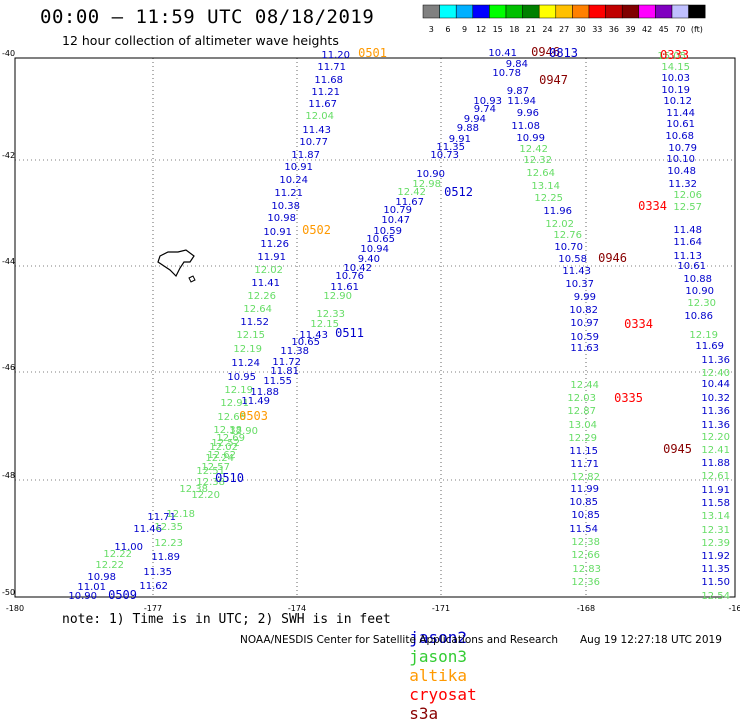  I want to click on swh-value-label: 9.40, so click(369, 259).